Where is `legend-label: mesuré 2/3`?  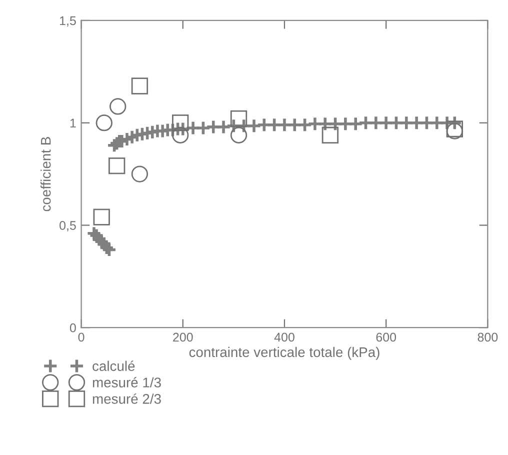 legend-label: mesuré 2/3 is located at coordinates (126, 398).